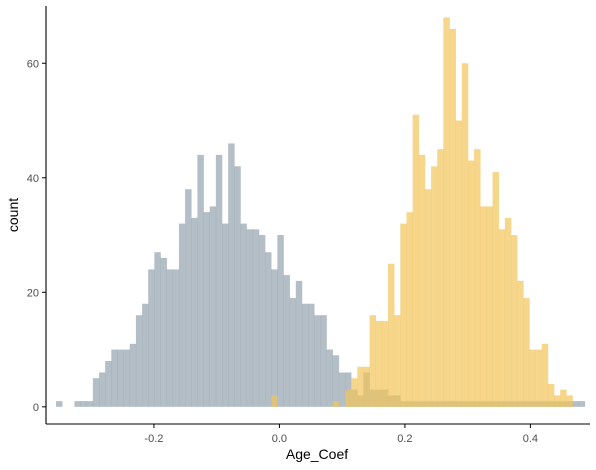 The width and height of the screenshot is (596, 470). Describe the element at coordinates (153, 439) in the screenshot. I see `x-tick-label: -0.2` at that location.